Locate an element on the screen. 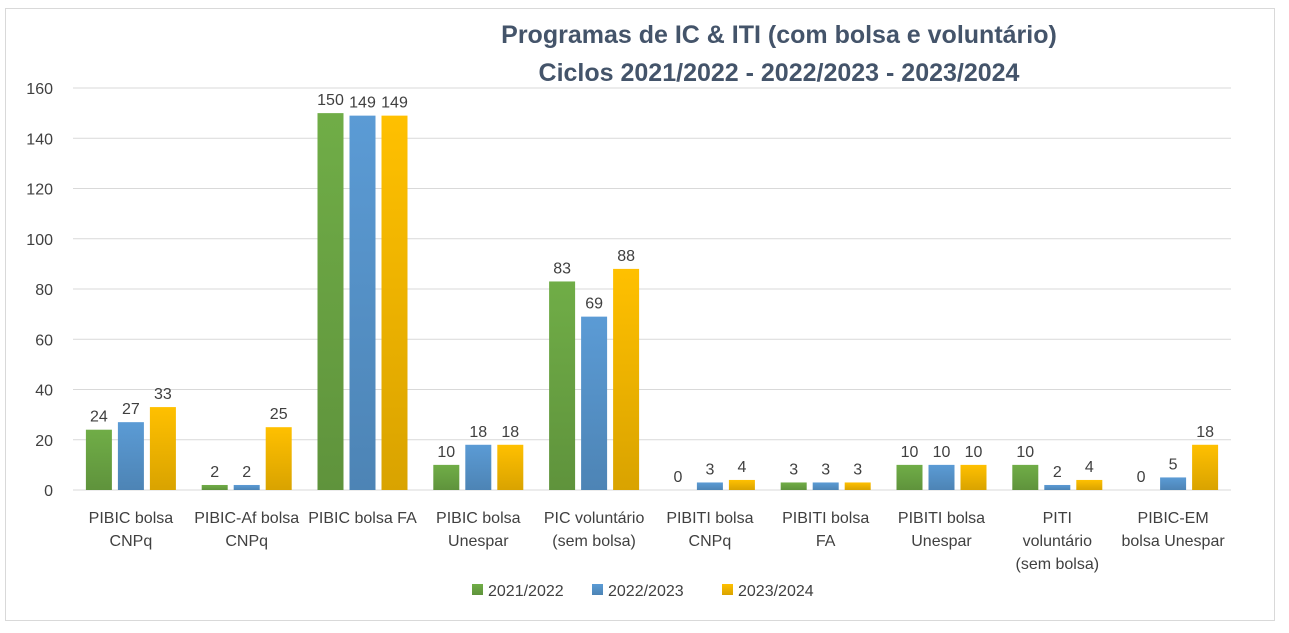 The width and height of the screenshot is (1289, 633). category-label: bolsa Unespar is located at coordinates (1174, 541).